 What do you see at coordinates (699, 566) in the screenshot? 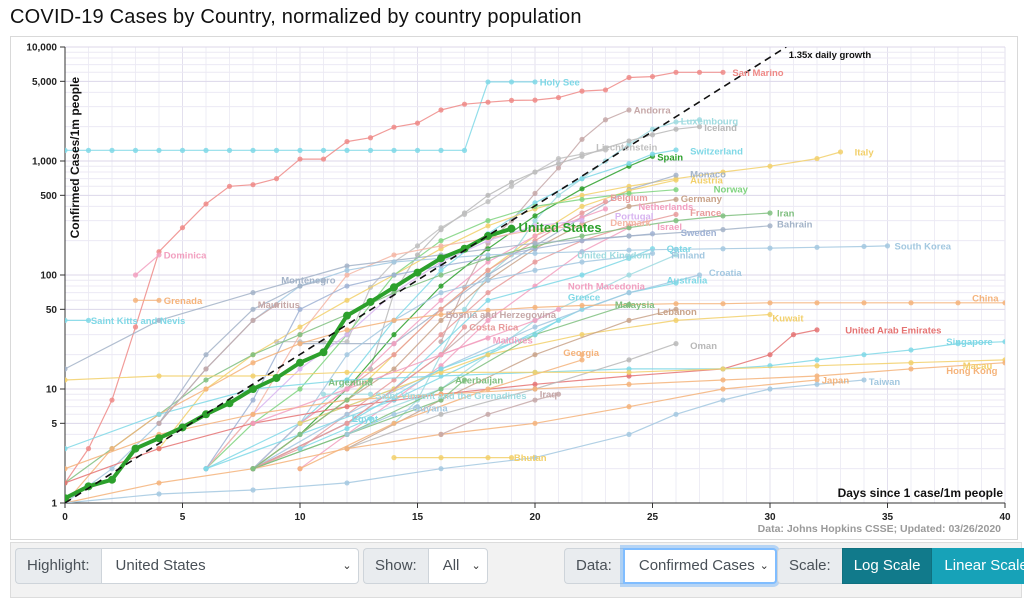
I see `data-select: Confirmed Cases ⌄` at bounding box center [699, 566].